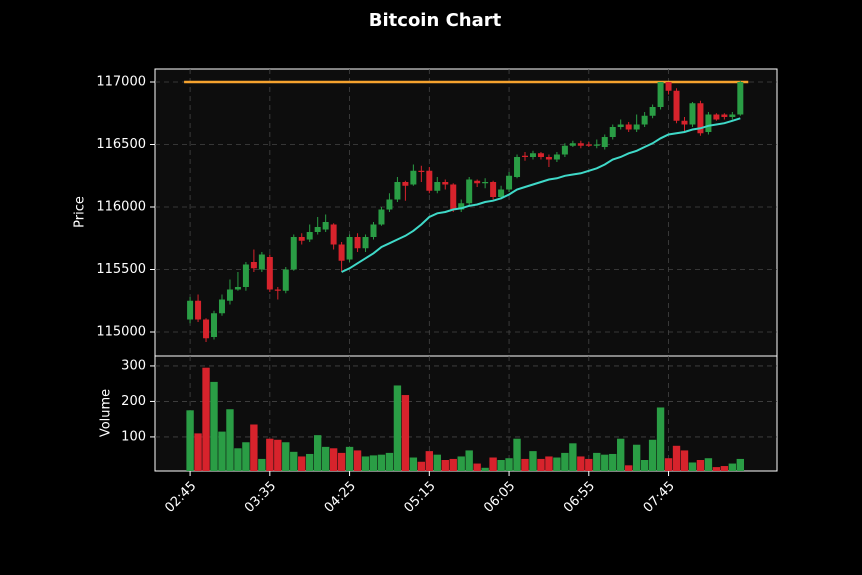 This screenshot has height=575, width=862. What do you see at coordinates (121, 269) in the screenshot?
I see `y-tick-label: 115500` at bounding box center [121, 269].